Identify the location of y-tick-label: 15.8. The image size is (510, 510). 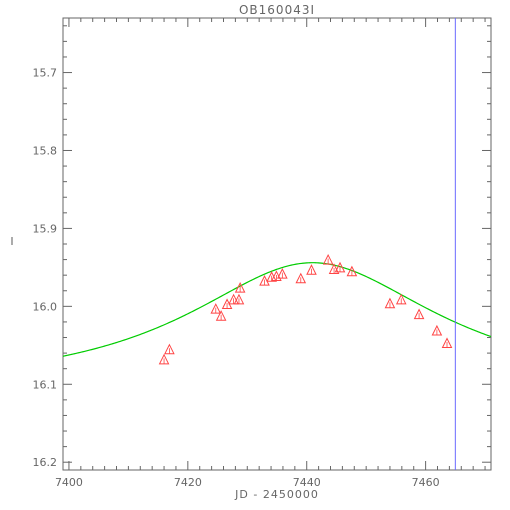
(45, 150).